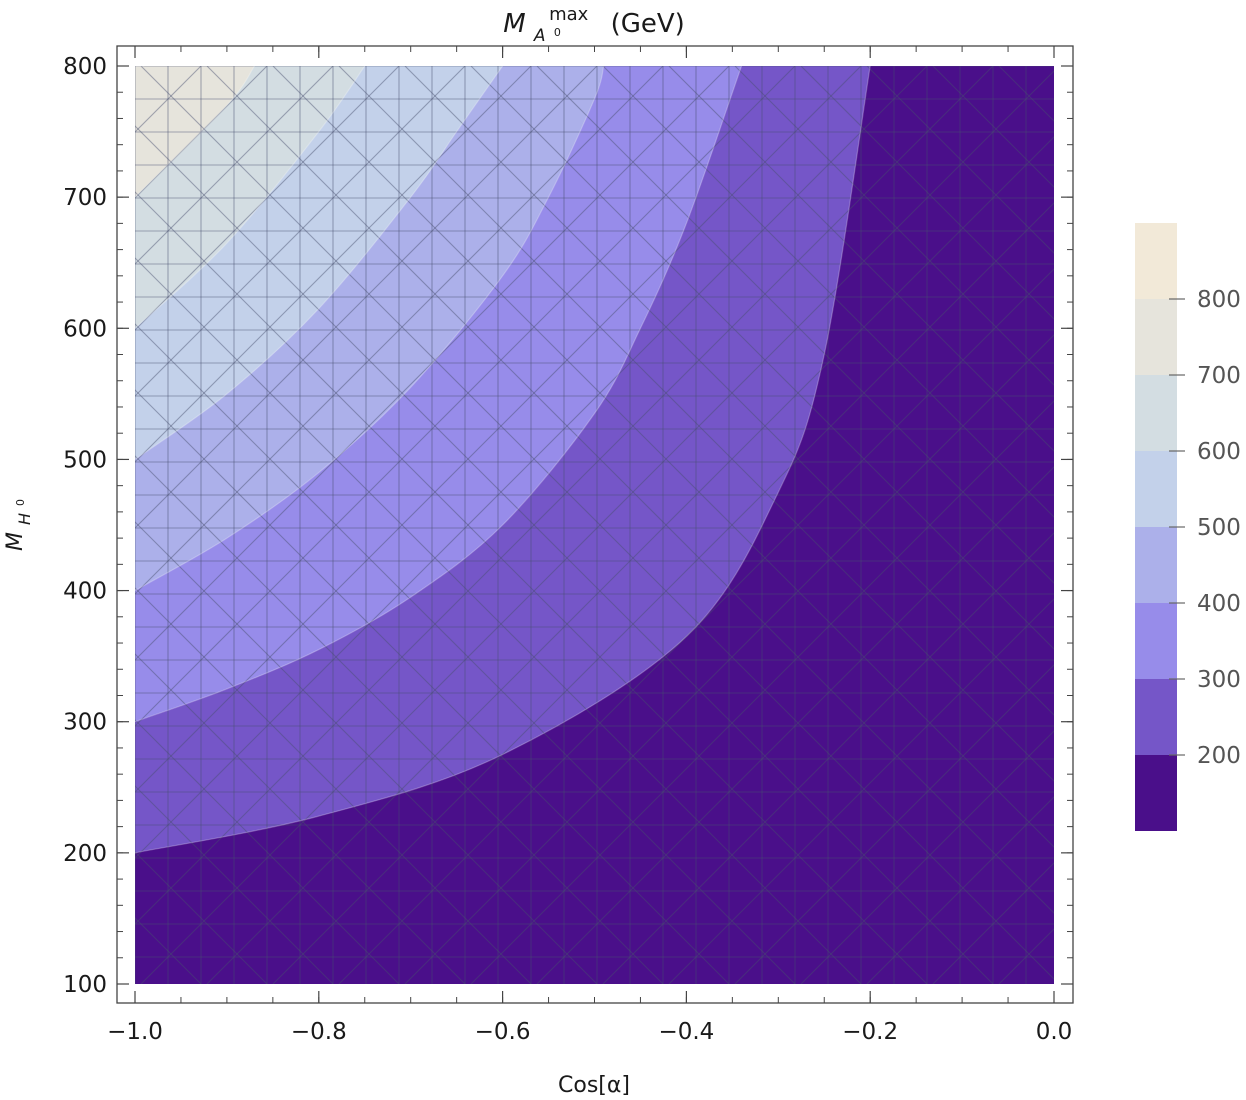 The image size is (1246, 1100). I want to click on x-tick-label: −1.0, so click(135, 1032).